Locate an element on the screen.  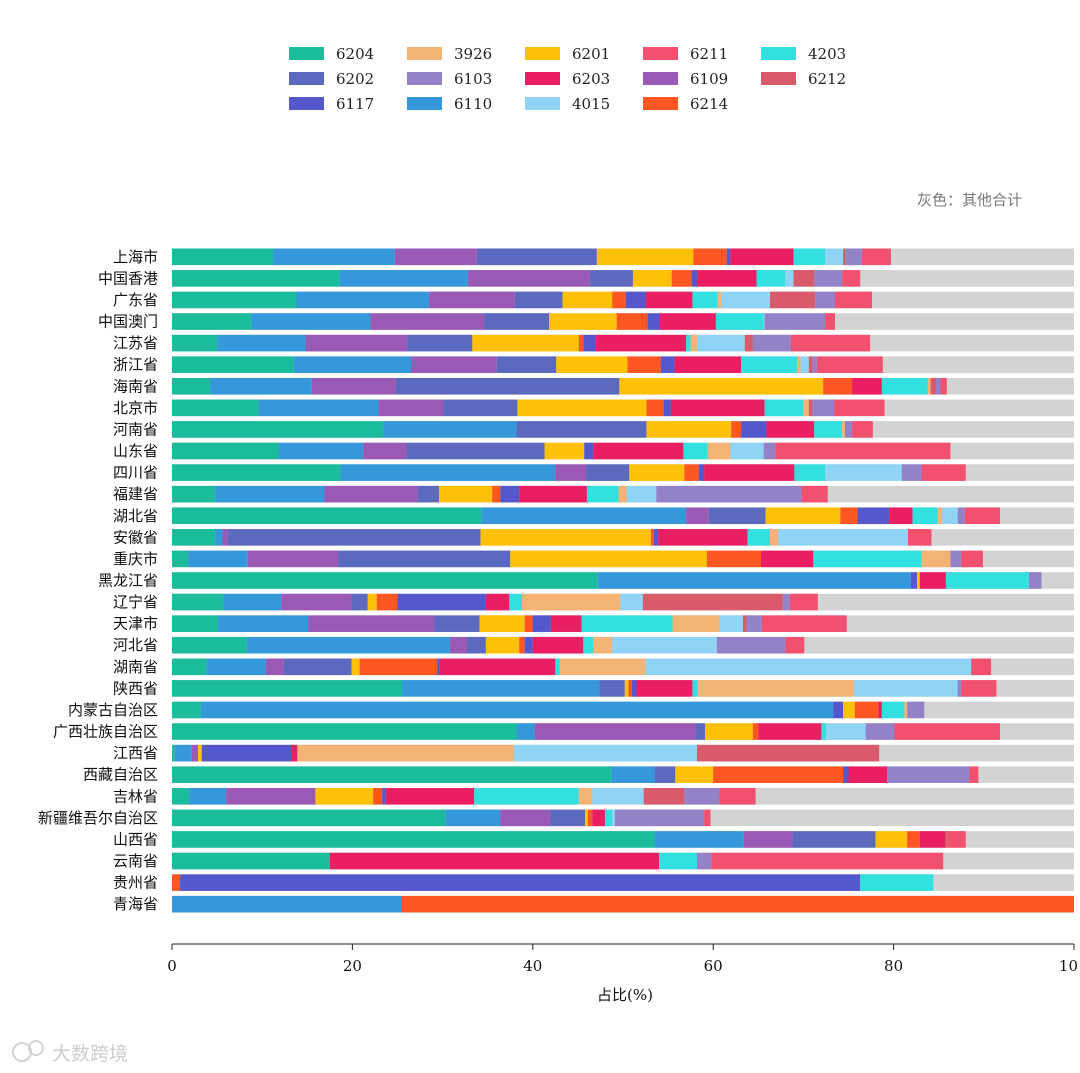
category-label: 陕西省 is located at coordinates (135, 688).